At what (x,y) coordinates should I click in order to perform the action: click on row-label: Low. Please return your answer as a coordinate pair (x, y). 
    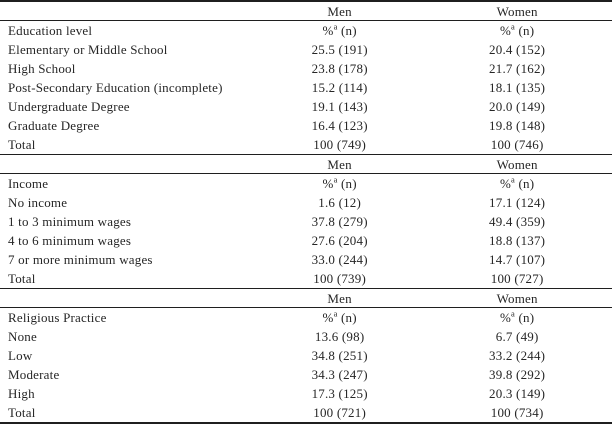
    Looking at the image, I should click on (20, 355).